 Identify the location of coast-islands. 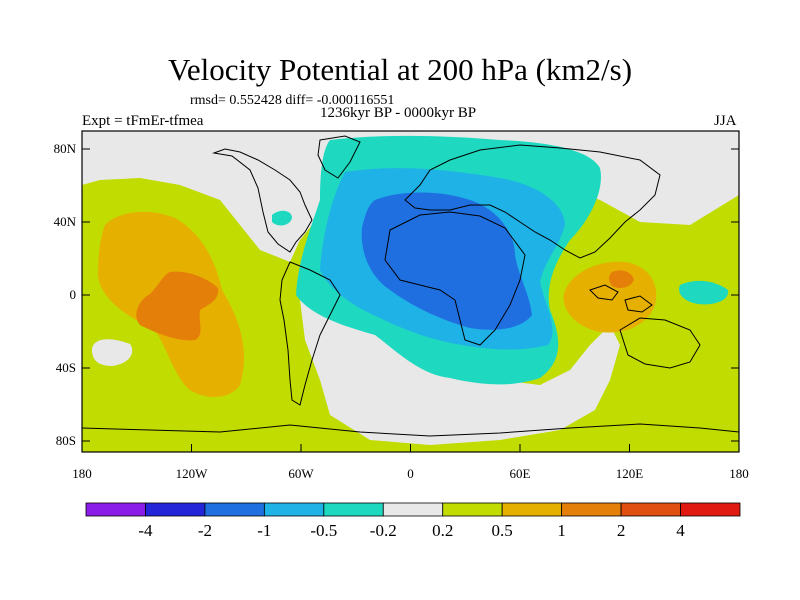
(621, 298).